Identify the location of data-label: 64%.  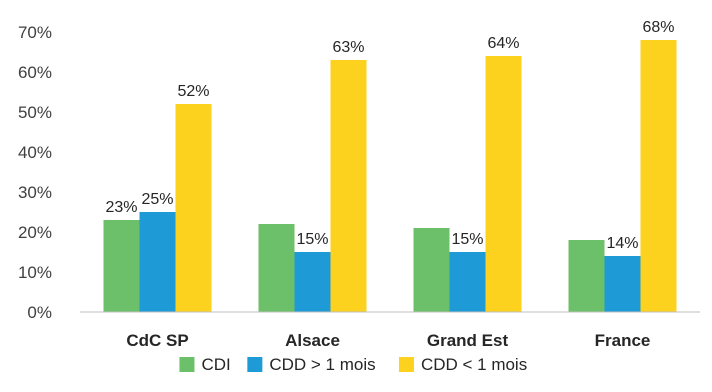
(503, 43).